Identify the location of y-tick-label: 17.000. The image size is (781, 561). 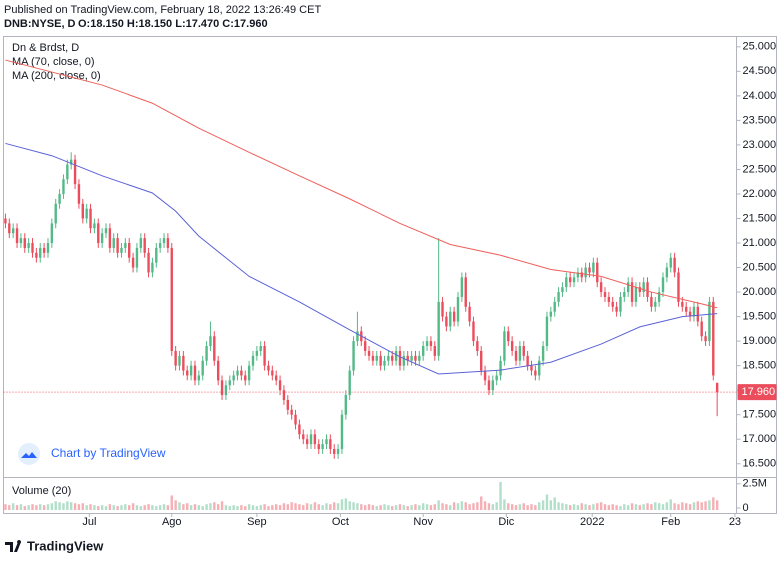
(760, 439).